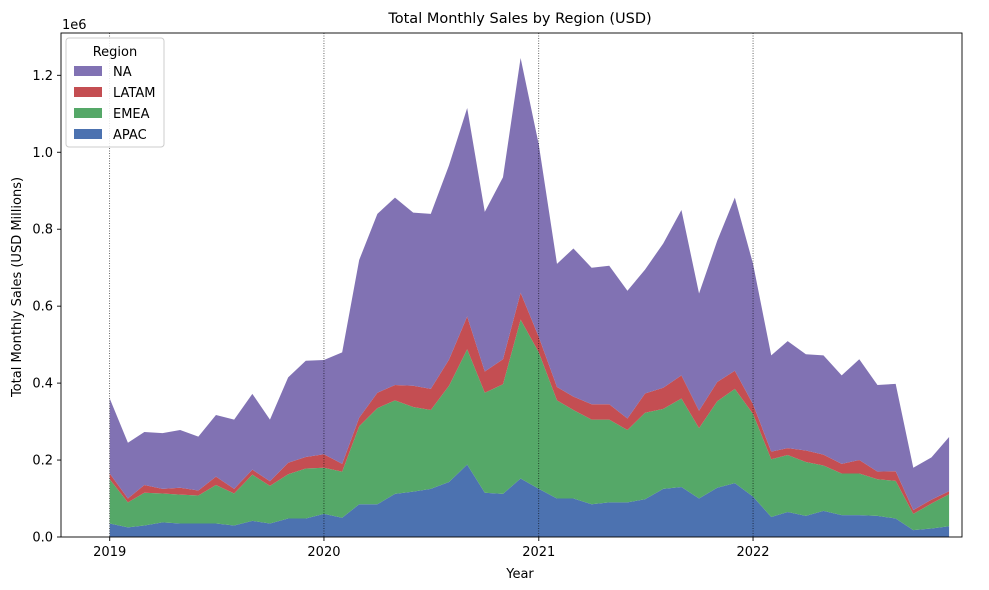 The height and width of the screenshot is (590, 989). Describe the element at coordinates (114, 104) in the screenshot. I see `legend-entries: NA LATAM EMEA APAC` at that location.